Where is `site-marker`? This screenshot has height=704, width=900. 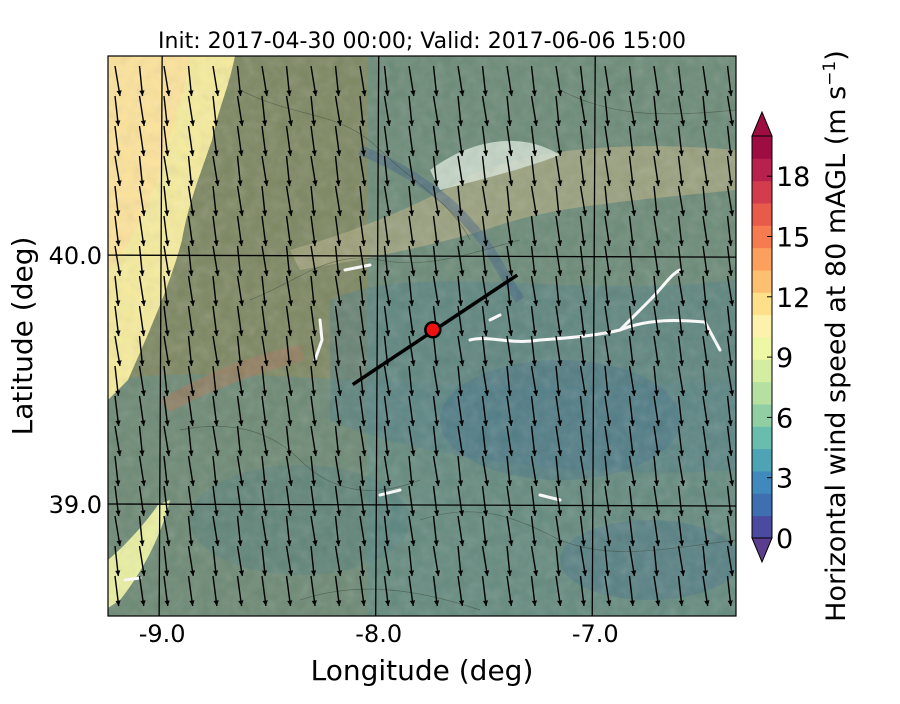
site-marker is located at coordinates (433, 330).